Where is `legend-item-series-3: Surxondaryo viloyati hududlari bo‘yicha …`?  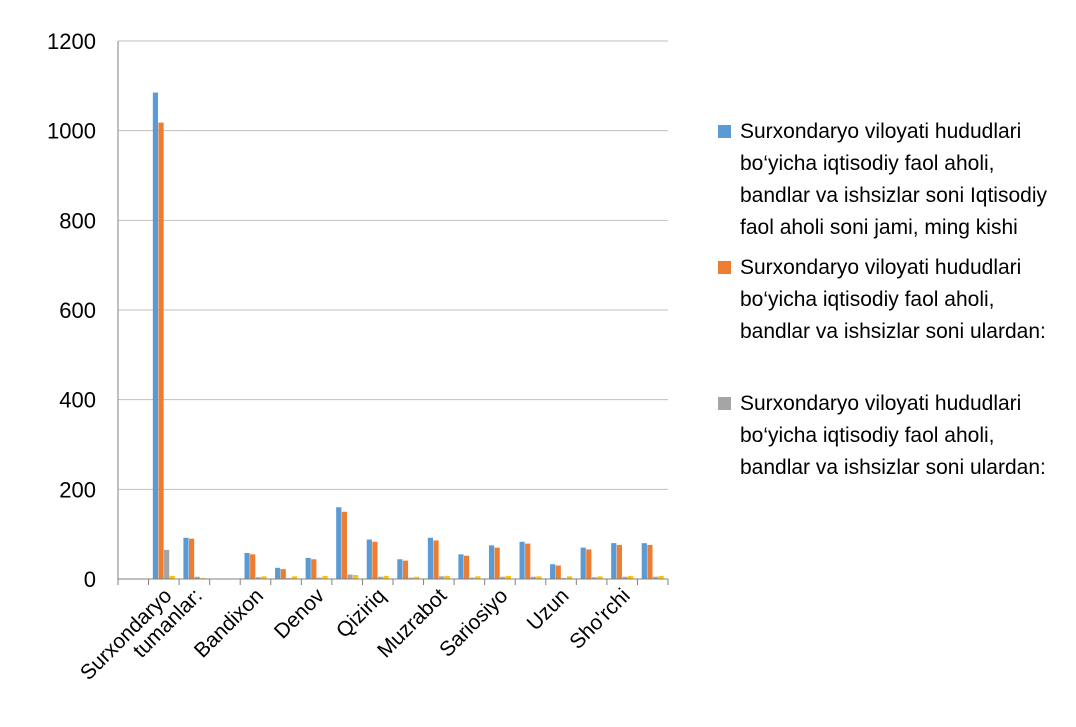 legend-item-series-3: Surxondaryo viloyati hududlari bo‘yicha … is located at coordinates (894, 436).